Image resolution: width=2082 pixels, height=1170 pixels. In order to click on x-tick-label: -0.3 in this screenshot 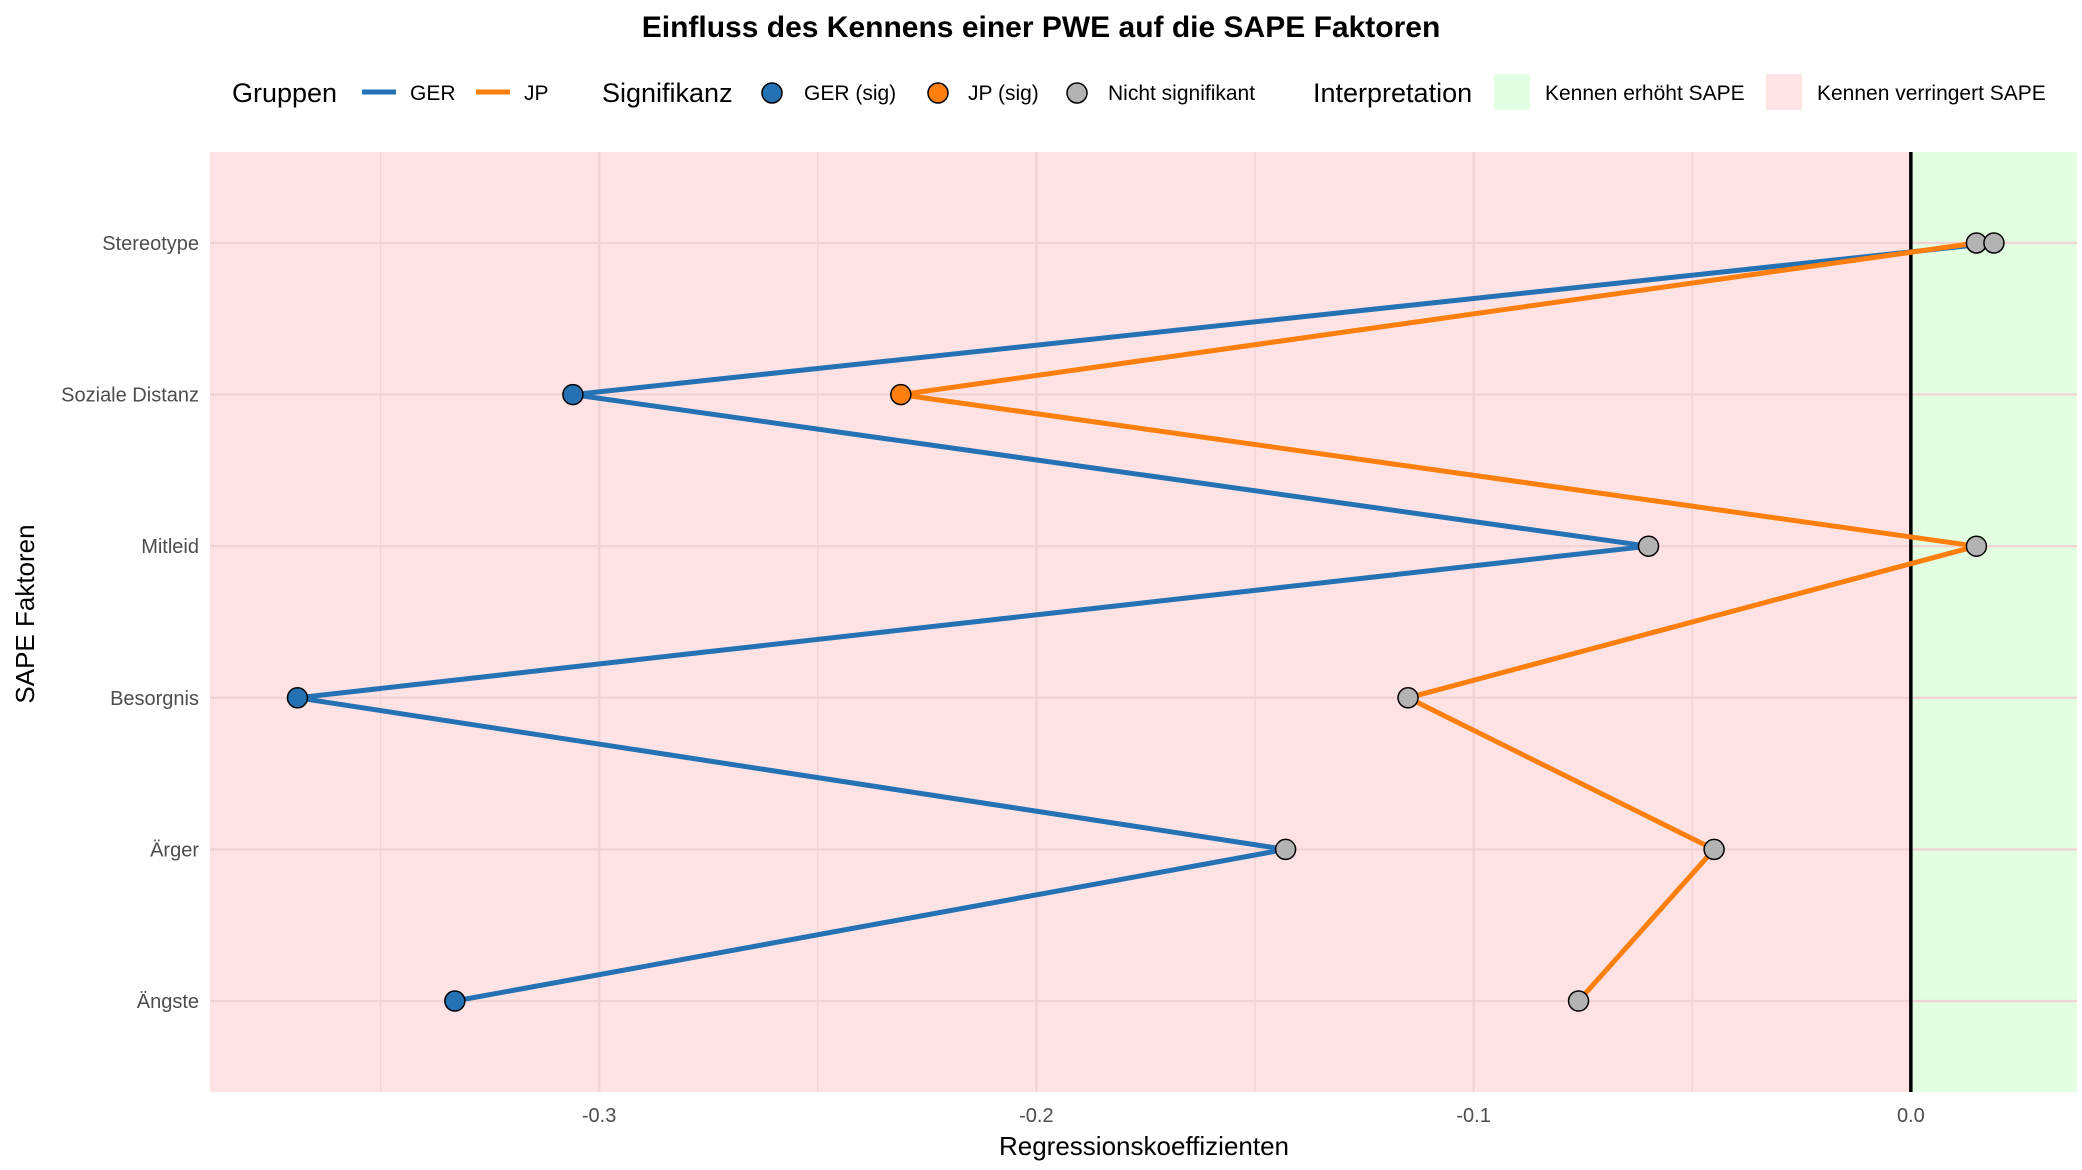, I will do `click(599, 1116)`.